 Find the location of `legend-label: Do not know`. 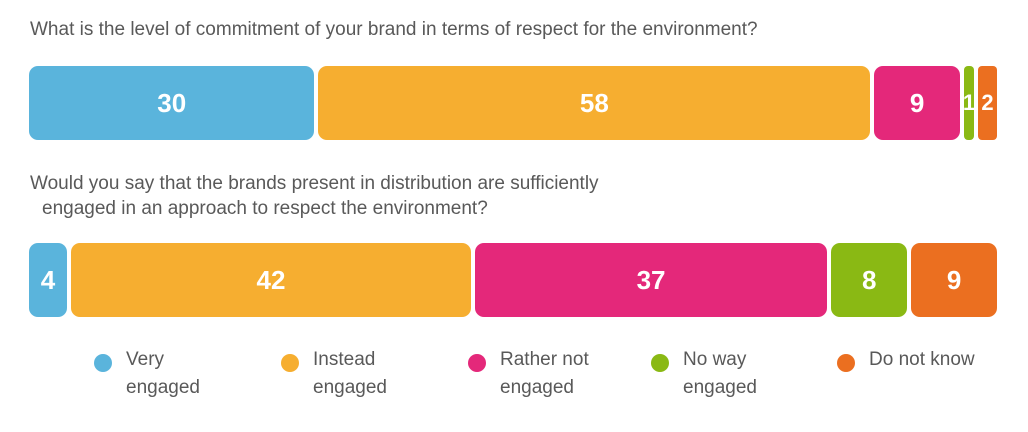

legend-label: Do not know is located at coordinates (922, 359).